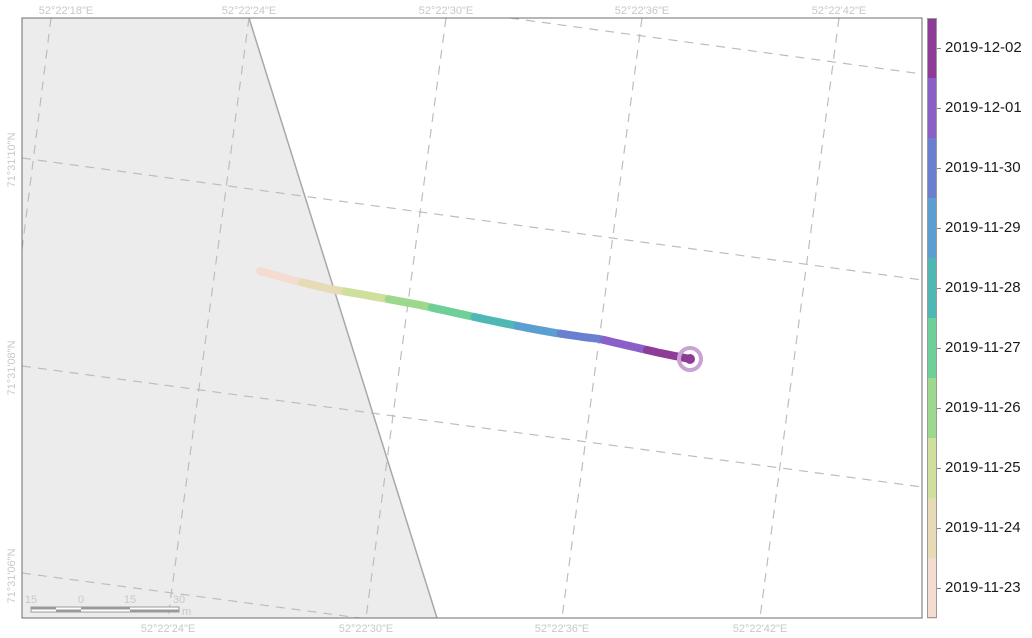 The image size is (1032, 638). Describe the element at coordinates (366, 629) in the screenshot. I see `lon-label-bottom: 52°22'30"E` at that location.